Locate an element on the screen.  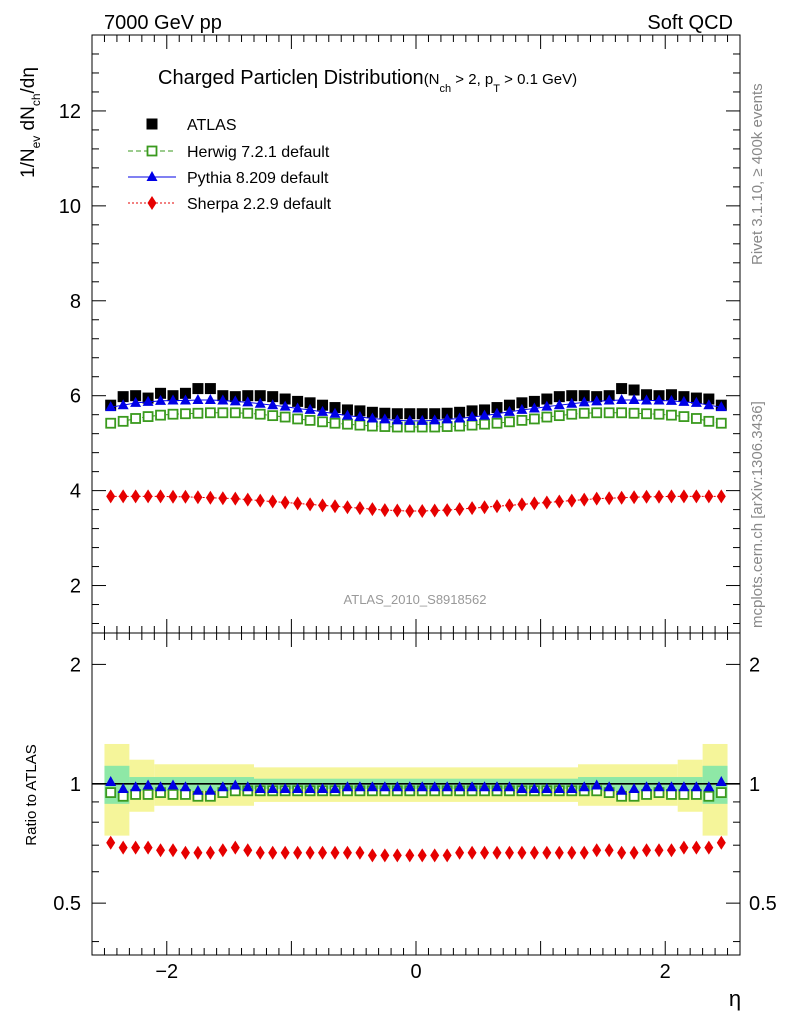
sherpa-line is located at coordinates (416, 503).